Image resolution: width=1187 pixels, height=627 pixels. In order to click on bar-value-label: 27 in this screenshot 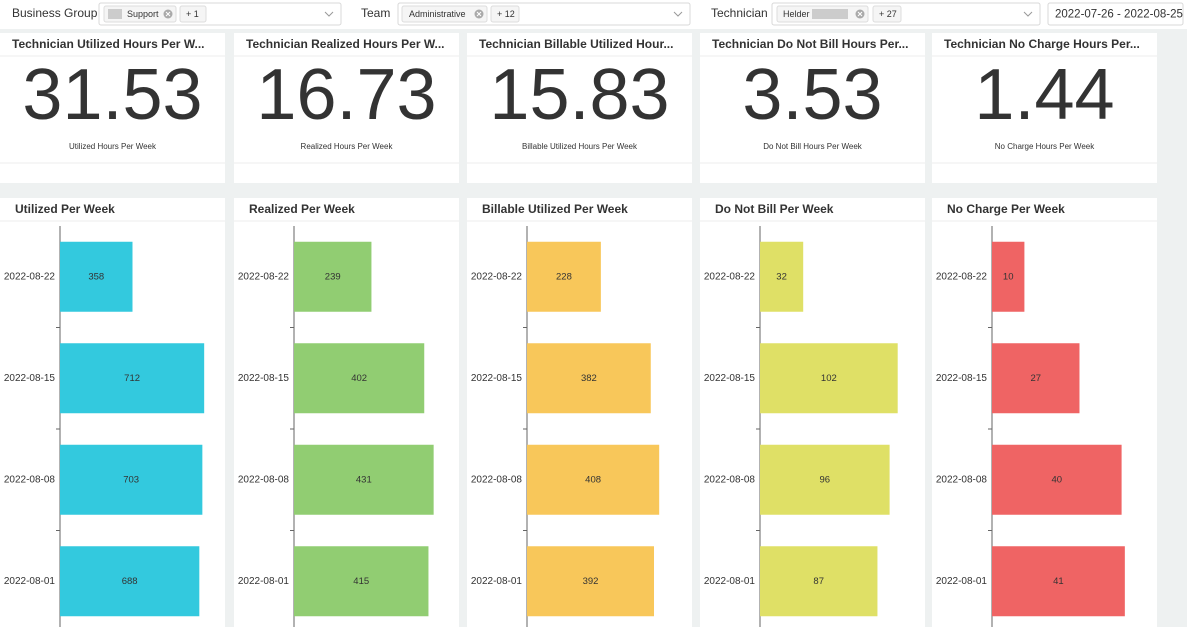, I will do `click(1035, 378)`.